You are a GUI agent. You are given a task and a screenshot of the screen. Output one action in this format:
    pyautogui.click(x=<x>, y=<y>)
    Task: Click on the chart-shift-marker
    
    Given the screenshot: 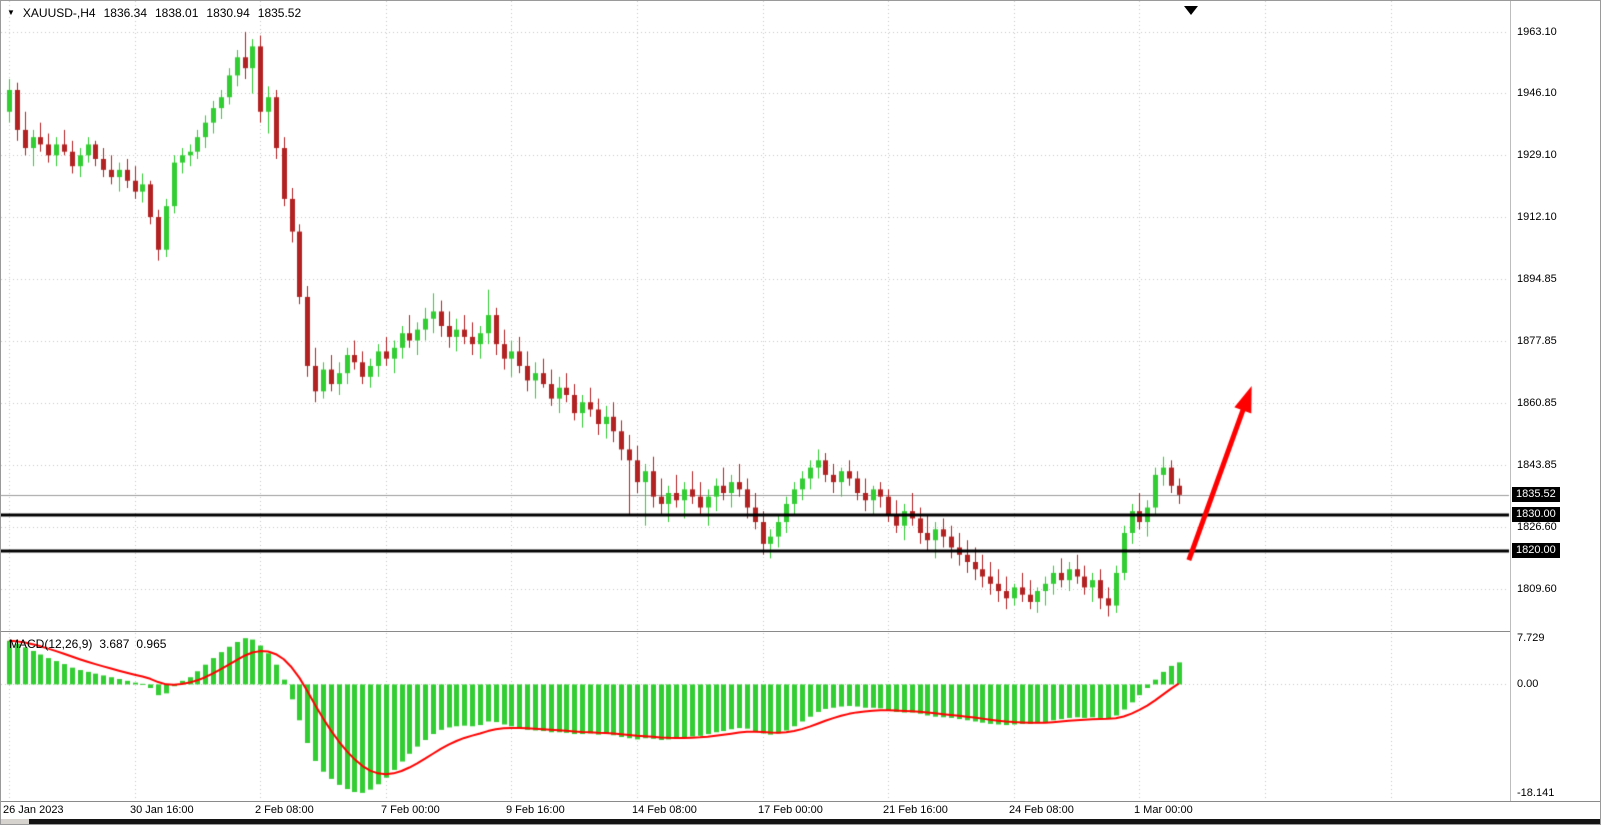 What is the action you would take?
    pyautogui.click(x=1191, y=10)
    